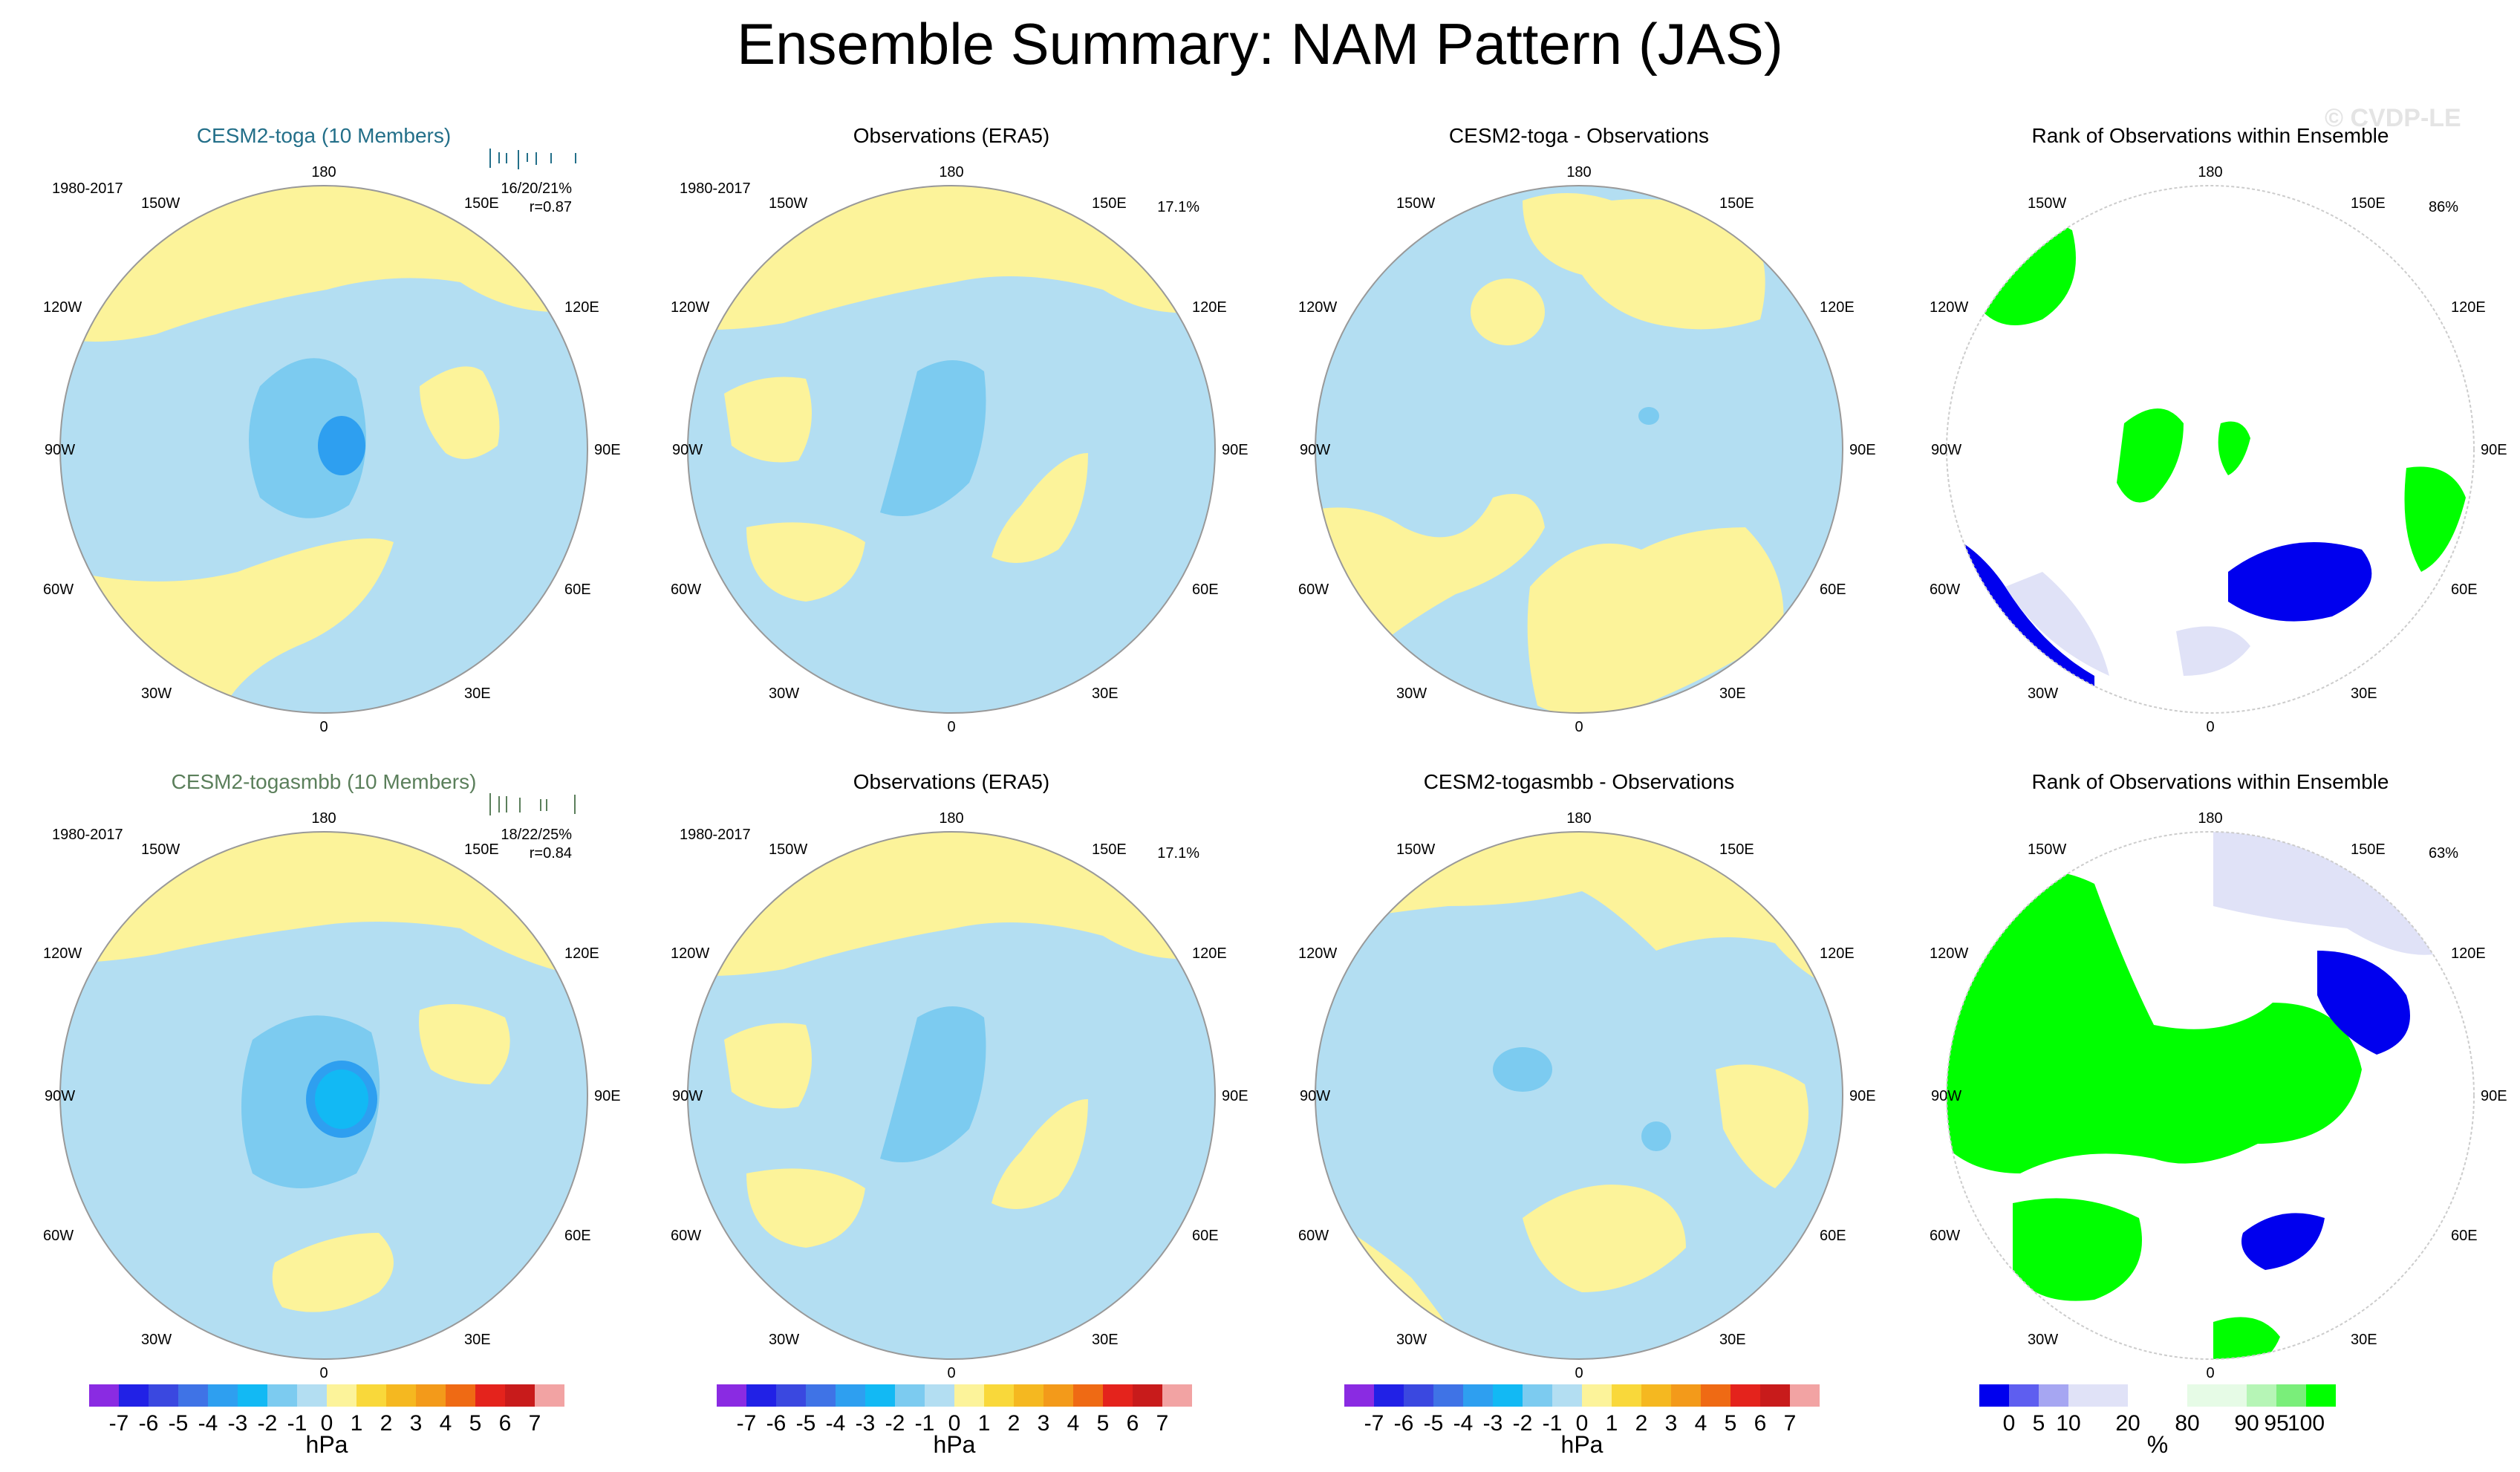  What do you see at coordinates (149, 1423) in the screenshot?
I see `colorbar-tick-label: -6` at bounding box center [149, 1423].